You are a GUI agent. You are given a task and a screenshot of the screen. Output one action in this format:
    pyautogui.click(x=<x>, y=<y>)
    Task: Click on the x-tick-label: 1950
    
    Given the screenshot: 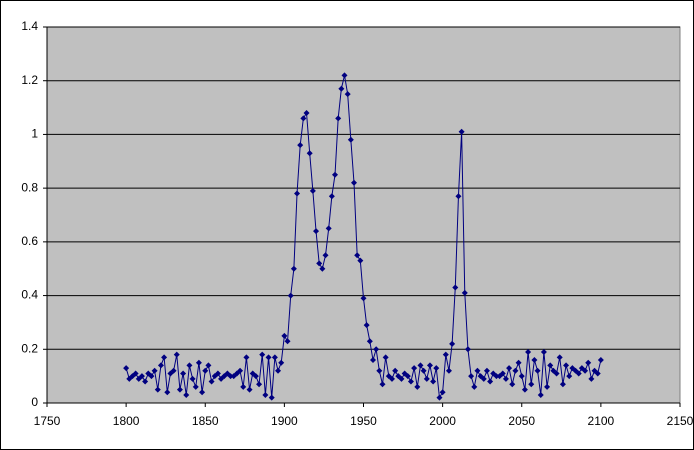 What is the action you would take?
    pyautogui.click(x=363, y=421)
    